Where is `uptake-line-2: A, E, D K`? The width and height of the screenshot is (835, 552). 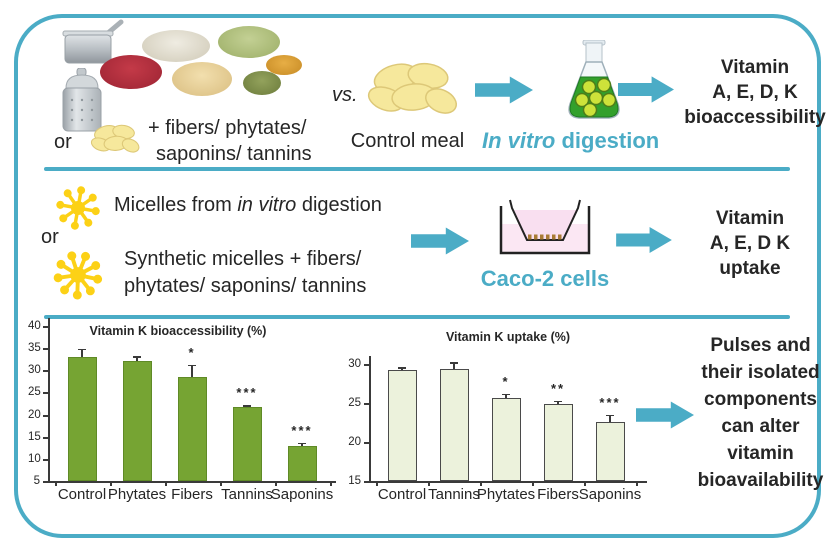 uptake-line-2: A, E, D K is located at coordinates (750, 243).